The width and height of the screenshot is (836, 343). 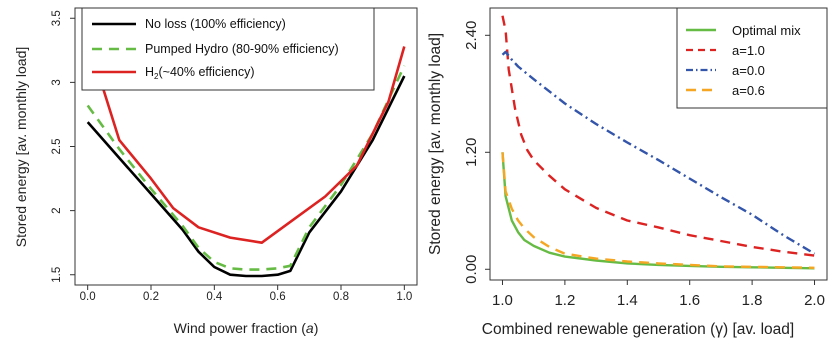 What do you see at coordinates (57, 82) in the screenshot?
I see `left-y-tick-label: 3` at bounding box center [57, 82].